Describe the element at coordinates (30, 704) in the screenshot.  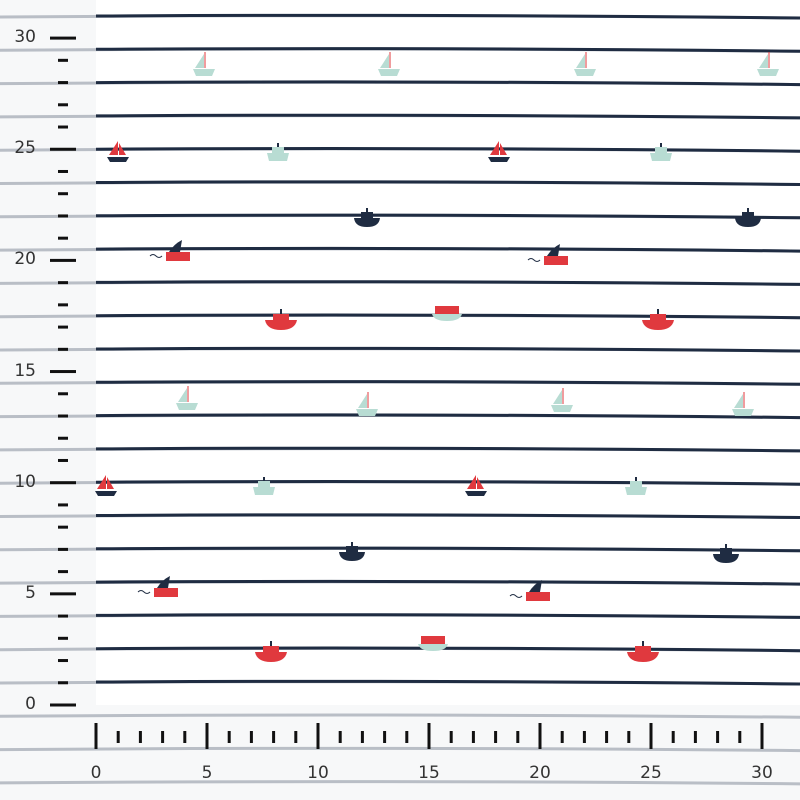
I see `vertical-ruler-label: 0` at that location.